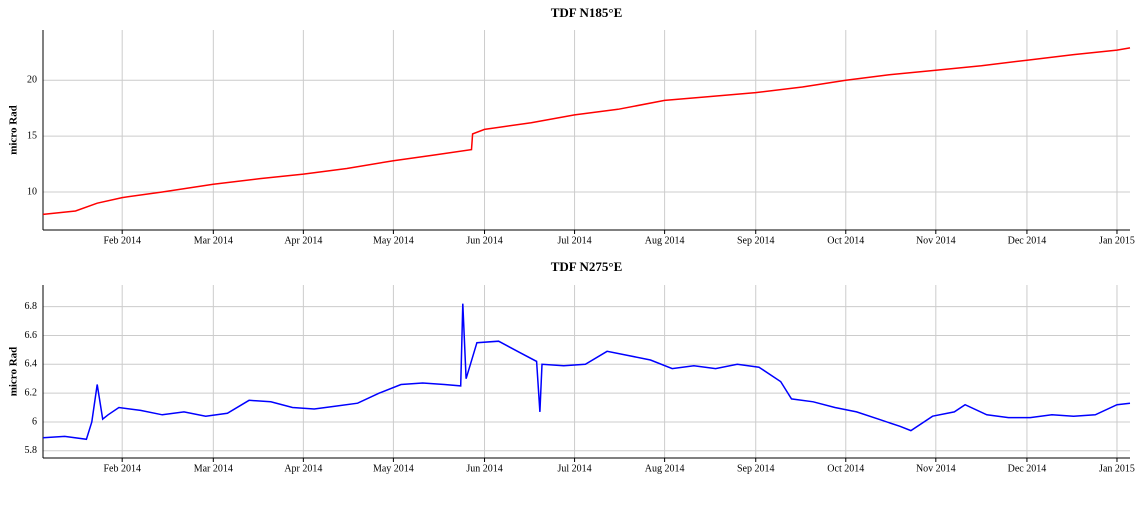  Describe the element at coordinates (31, 392) in the screenshot. I see `y-tick-label: 6.2` at that location.